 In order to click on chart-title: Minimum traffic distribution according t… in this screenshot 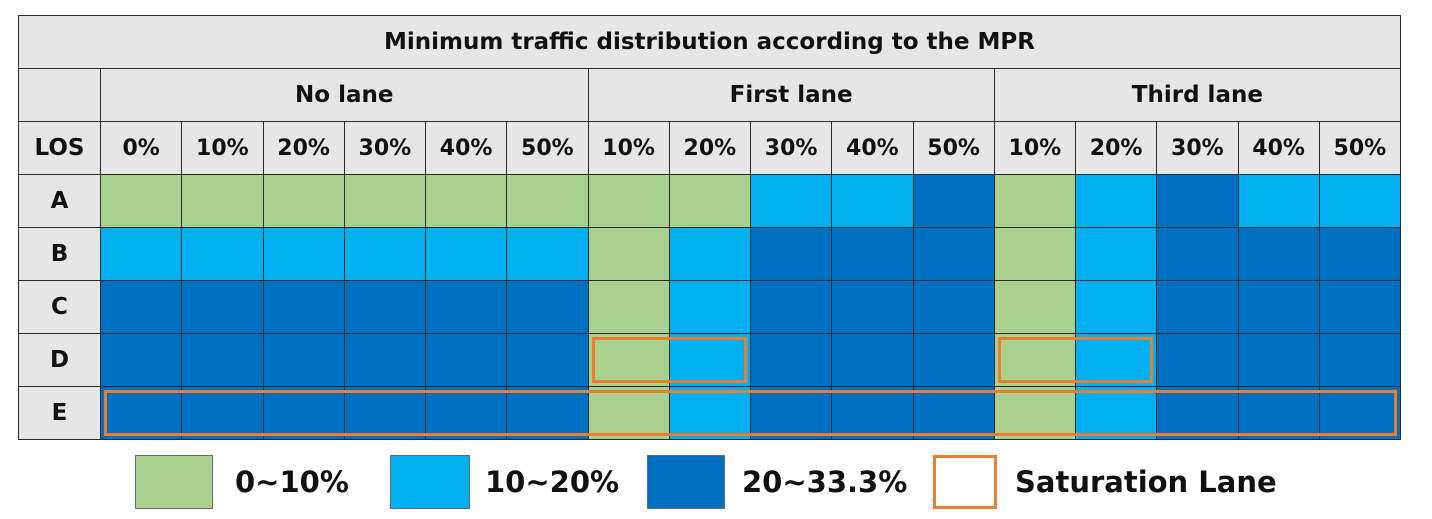, I will do `click(709, 42)`.